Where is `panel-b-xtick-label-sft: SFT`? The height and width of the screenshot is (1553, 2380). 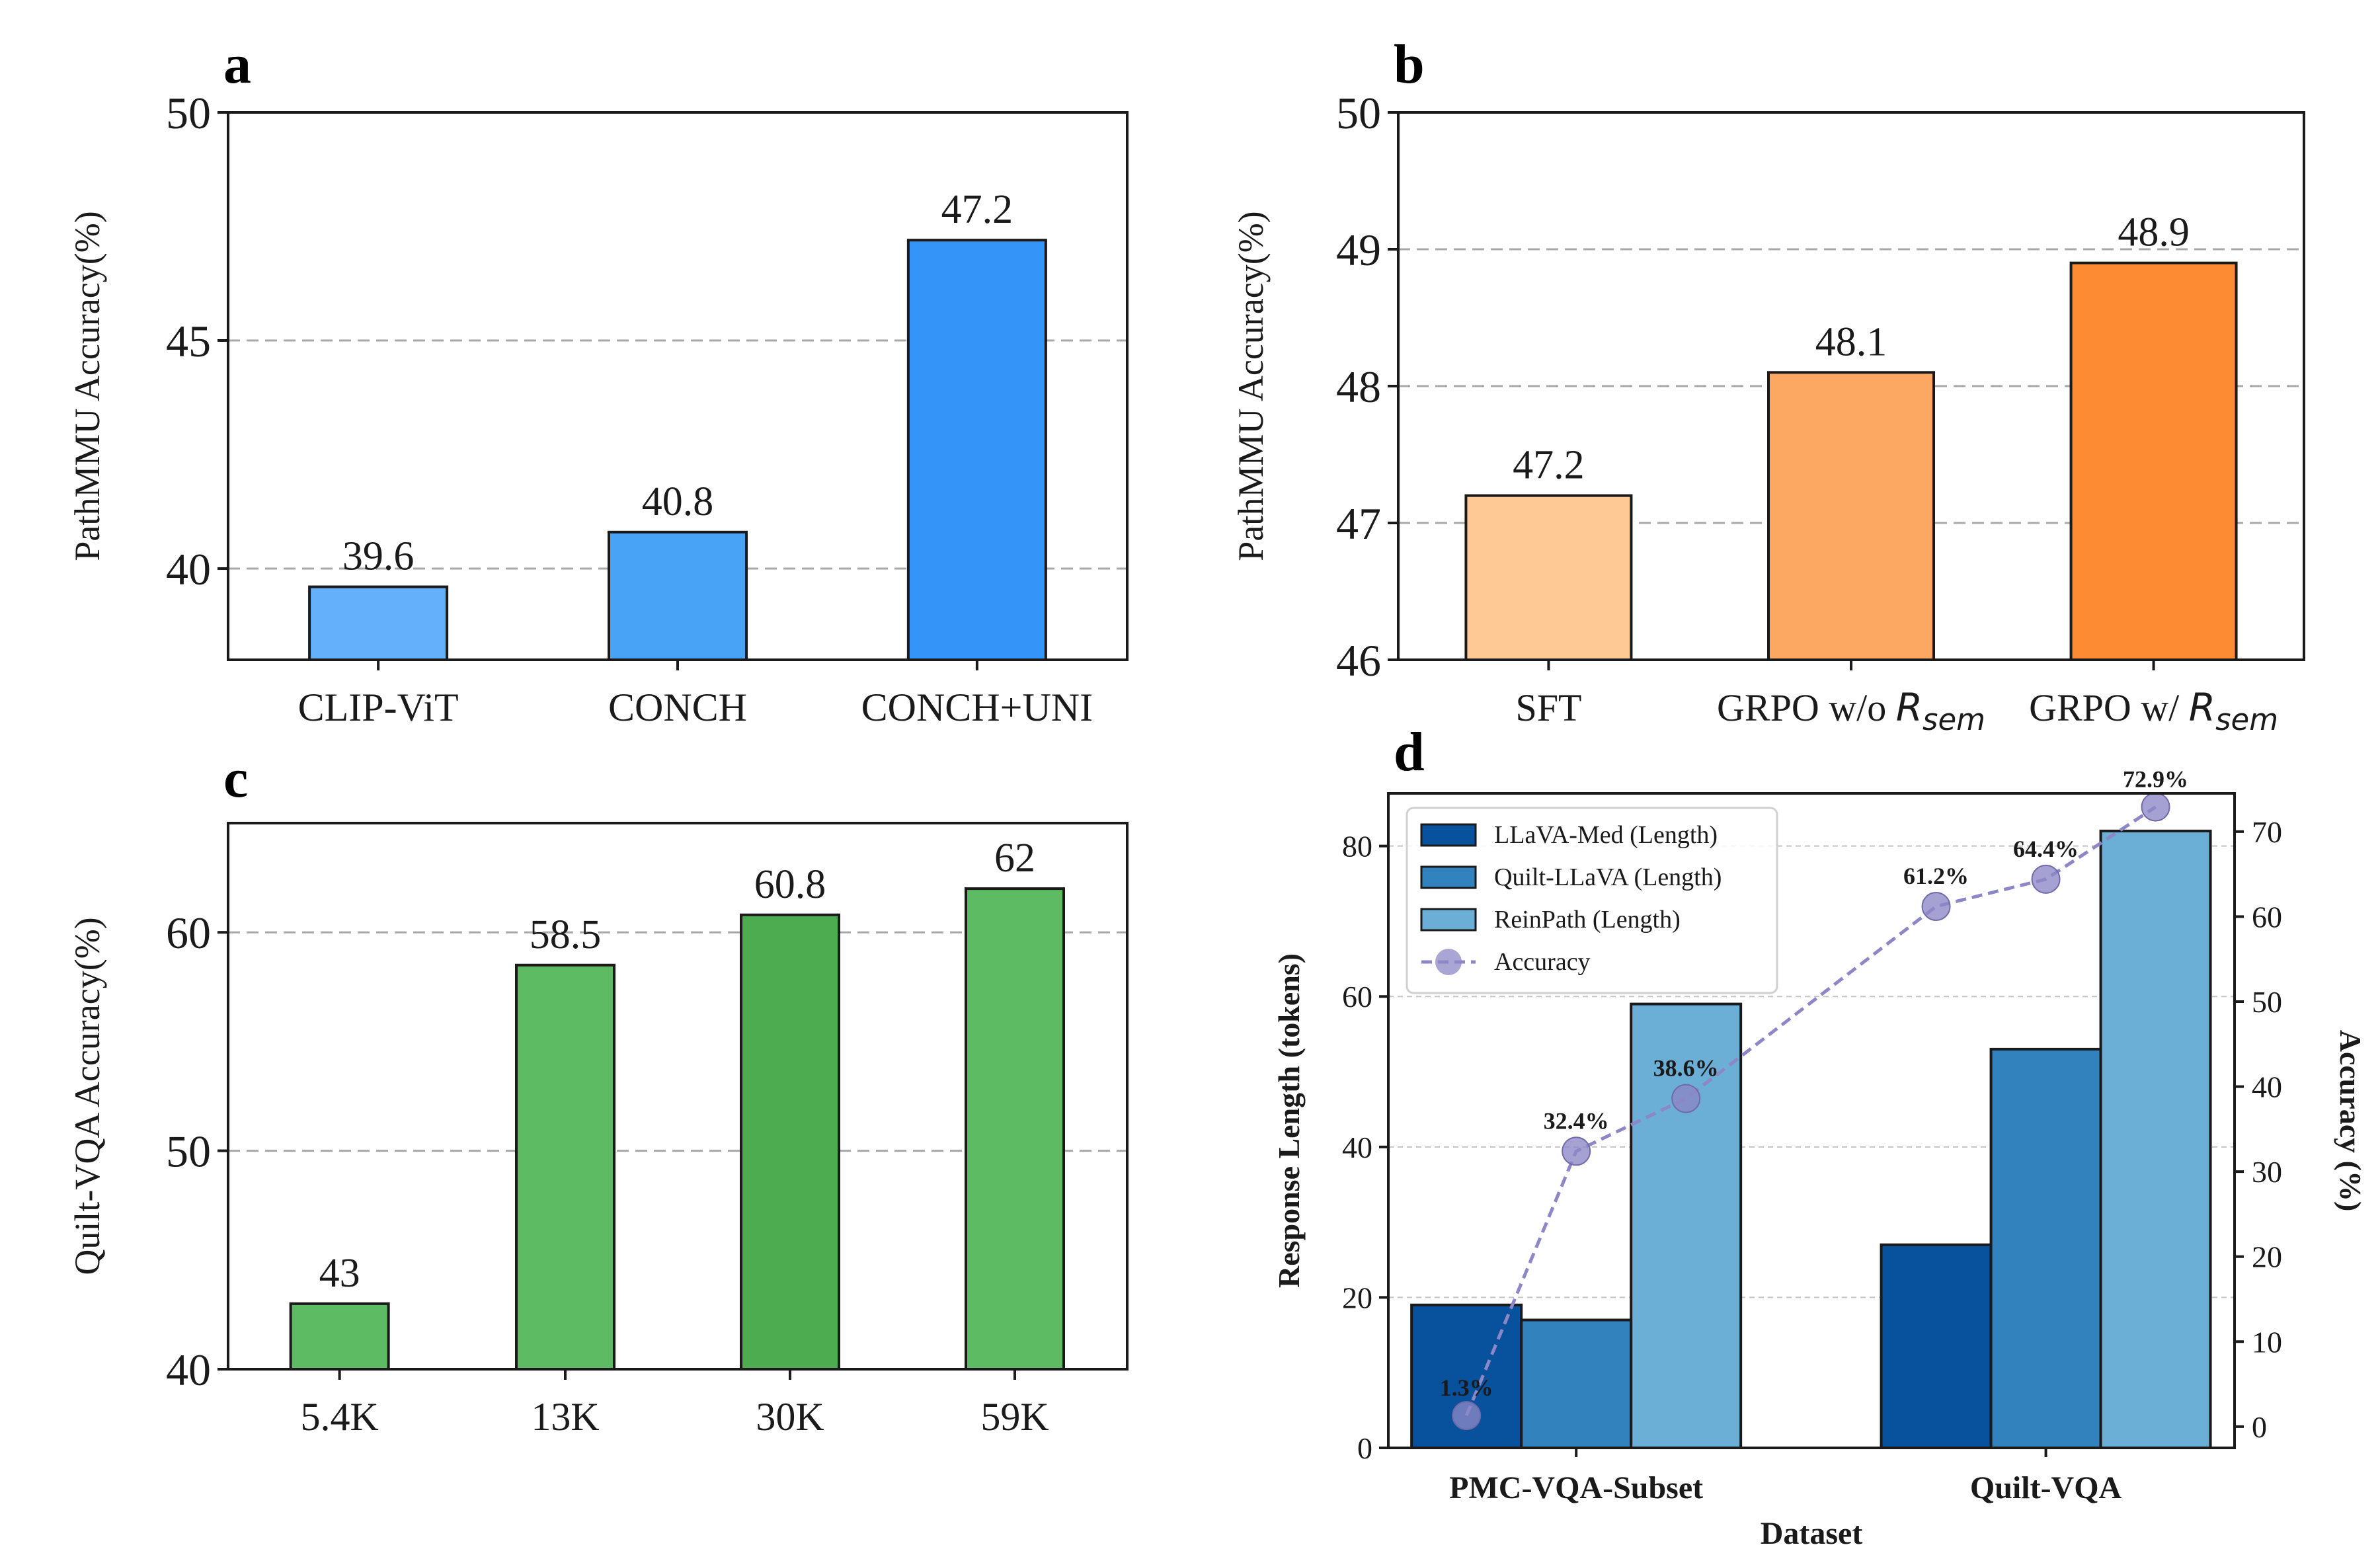
panel-b-xtick-label-sft: SFT is located at coordinates (1548, 708).